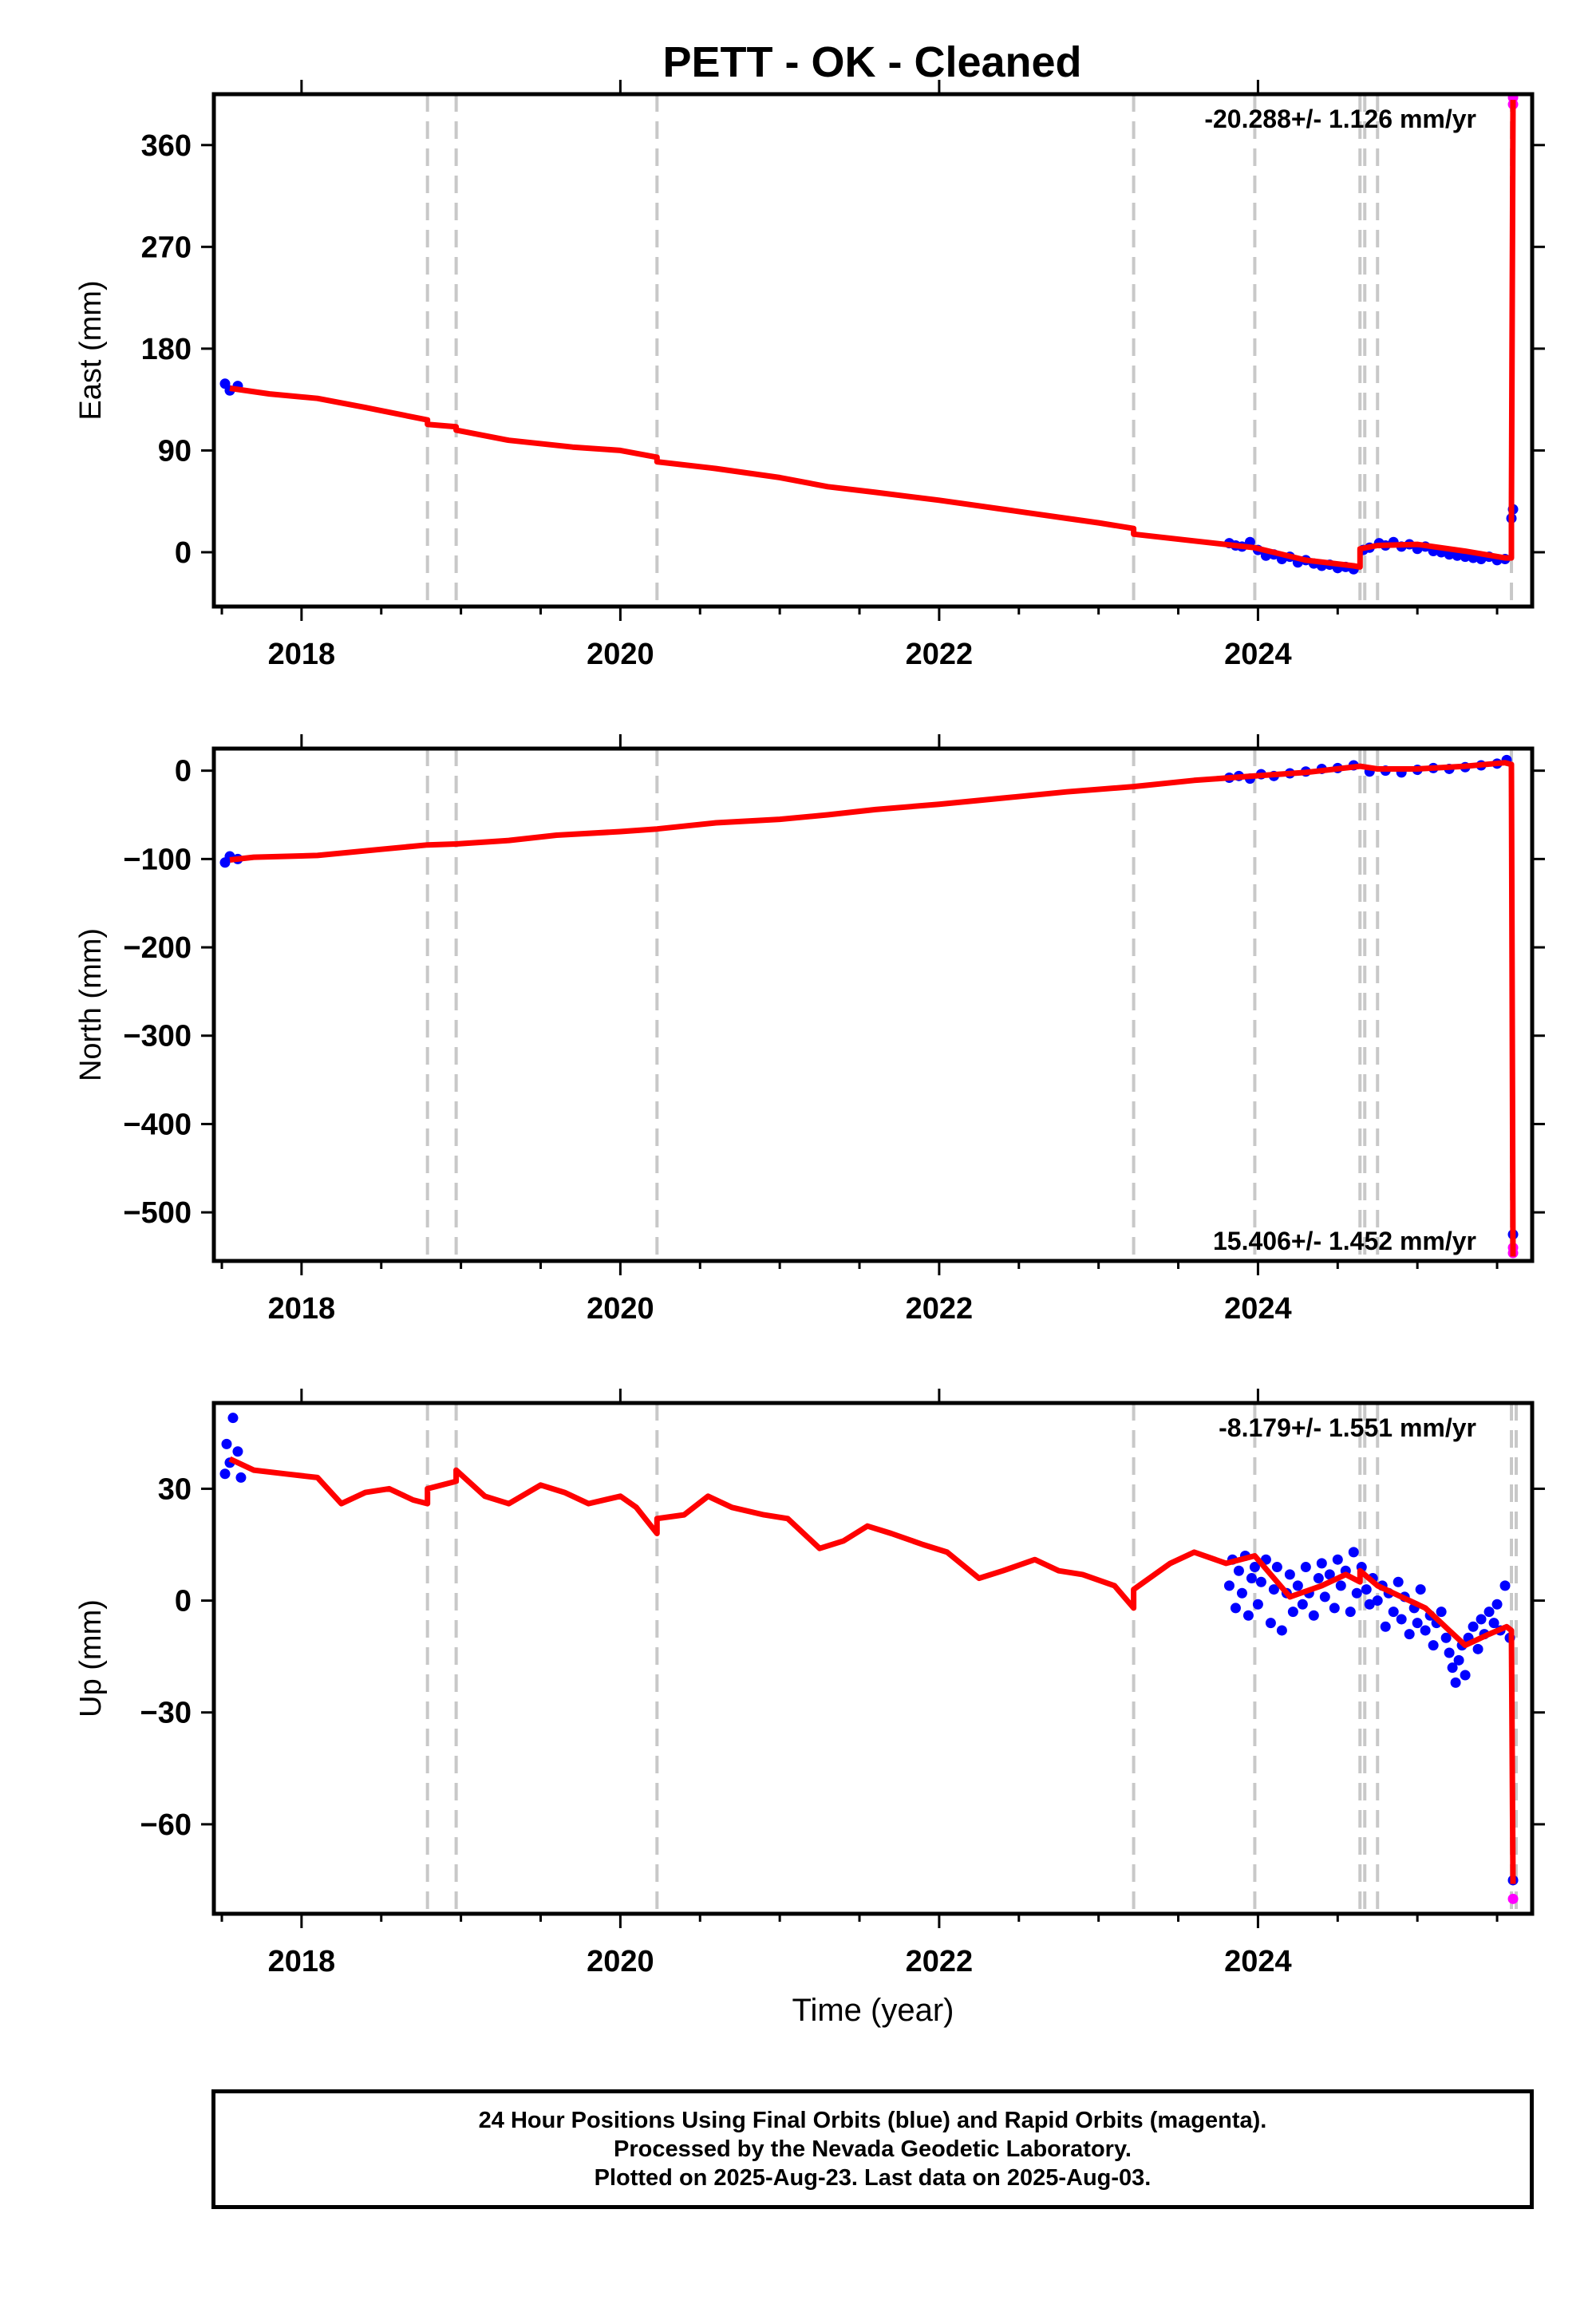 Image resolution: width=1596 pixels, height=2316 pixels. I want to click on y-tick-label: −400, so click(157, 1124).